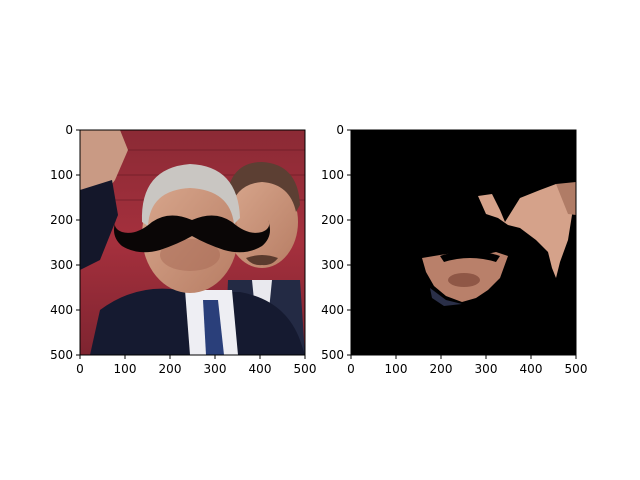 This screenshot has width=640, height=480. Describe the element at coordinates (332, 355) in the screenshot. I see `right-ytick-label: 500` at that location.